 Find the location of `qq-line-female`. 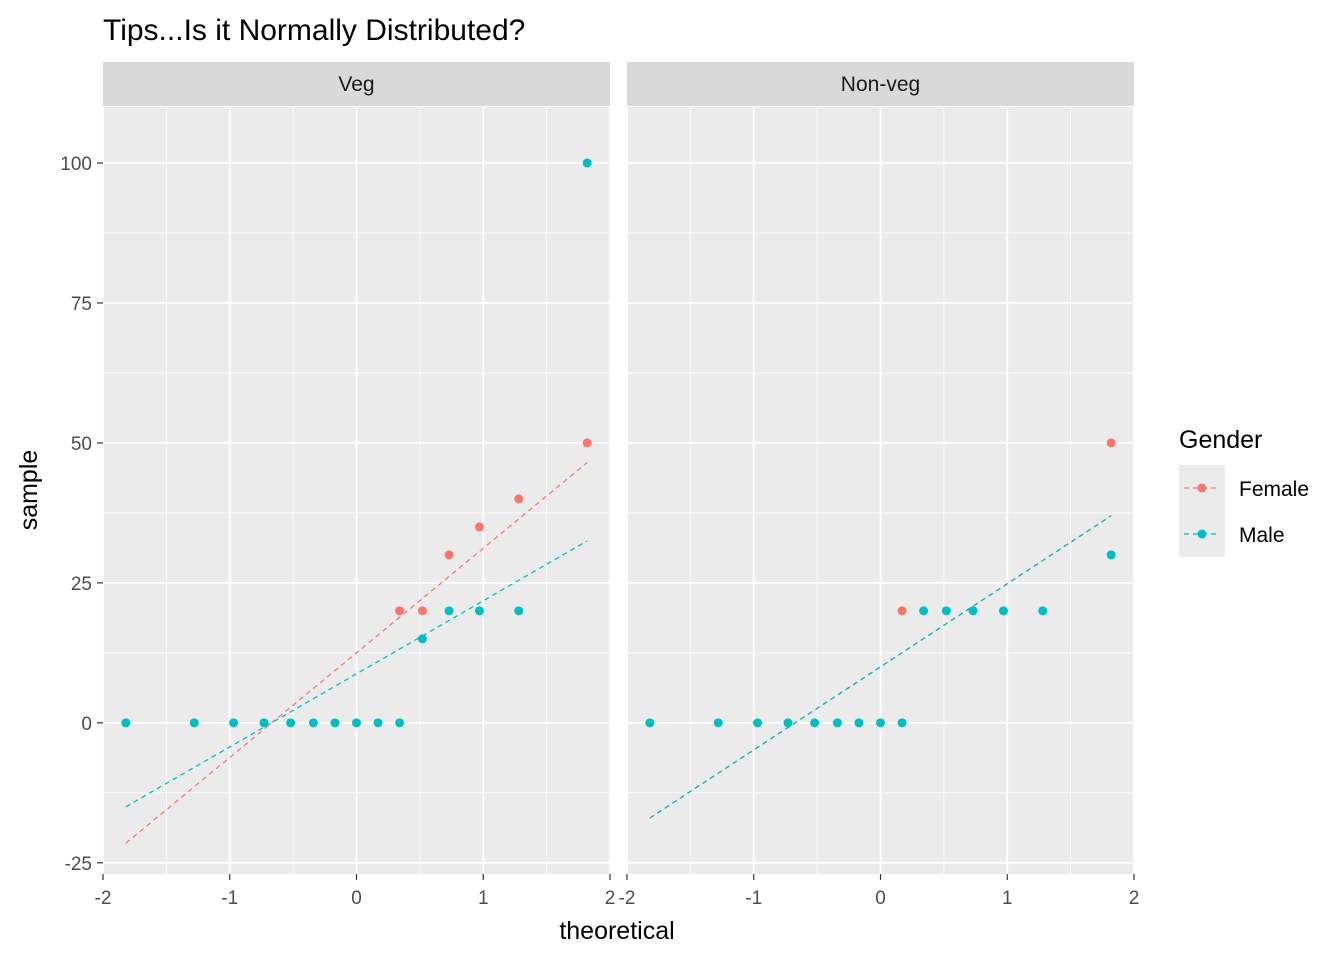

qq-line-female is located at coordinates (356, 653).